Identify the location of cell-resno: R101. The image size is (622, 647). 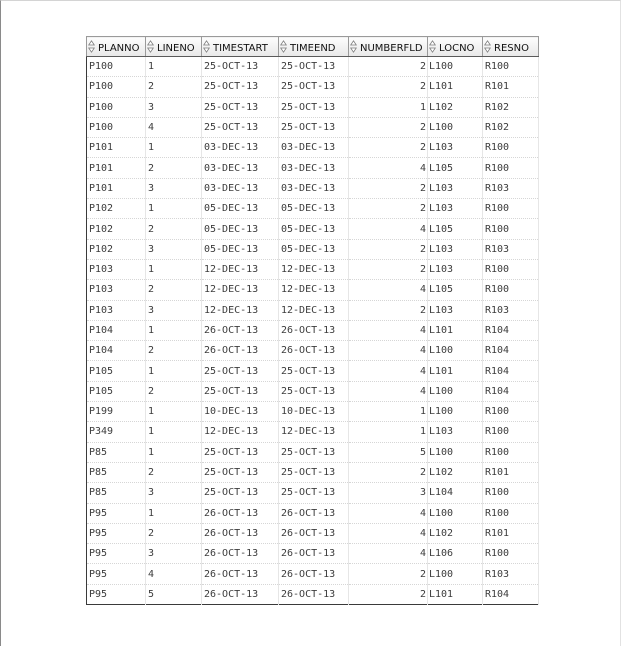
(510, 473).